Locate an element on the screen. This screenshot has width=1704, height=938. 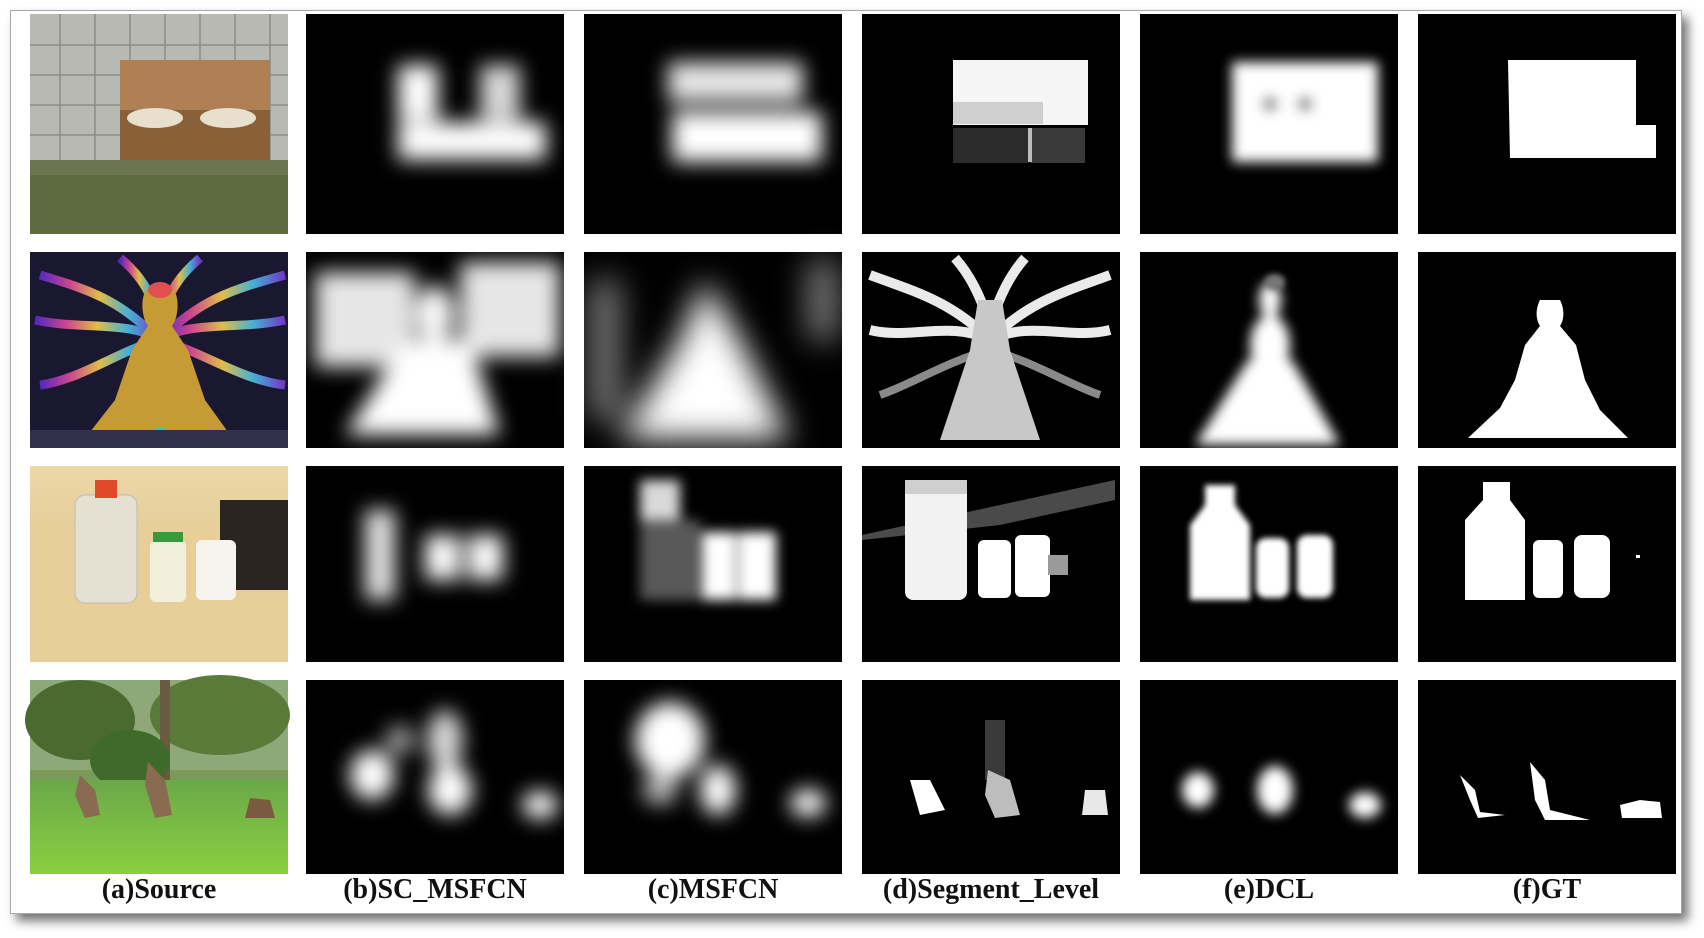
caption-segment-level: (d)Segment_Level is located at coordinates (991, 889).